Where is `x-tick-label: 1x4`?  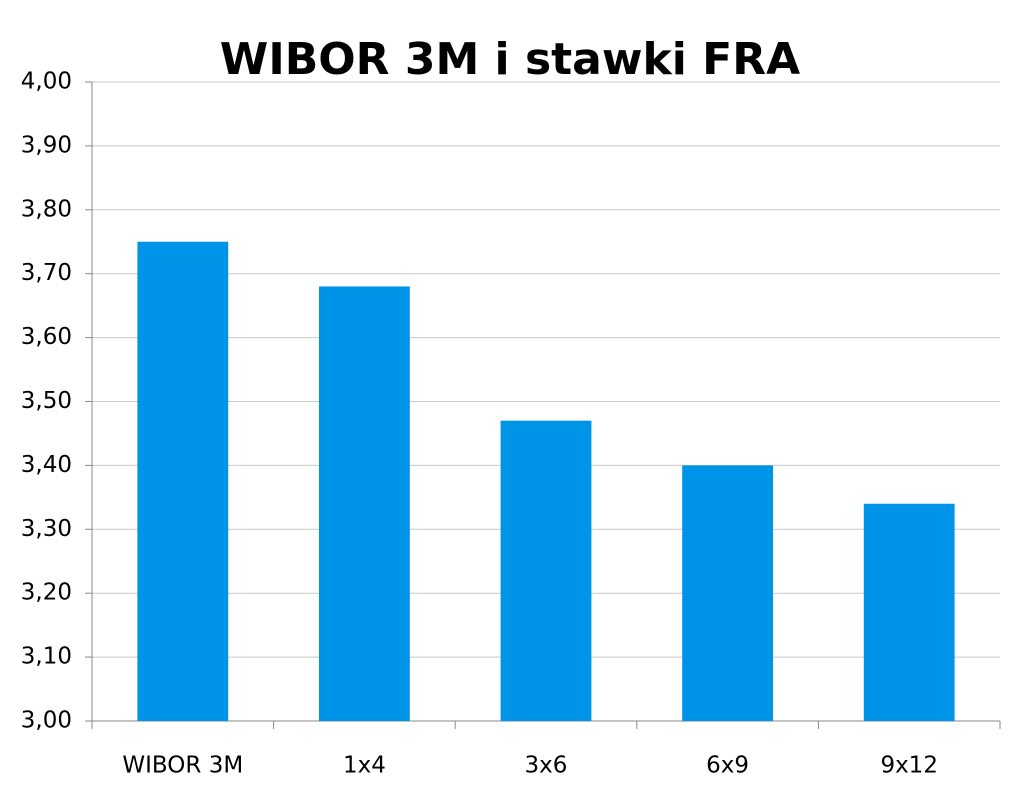
x-tick-label: 1x4 is located at coordinates (364, 766).